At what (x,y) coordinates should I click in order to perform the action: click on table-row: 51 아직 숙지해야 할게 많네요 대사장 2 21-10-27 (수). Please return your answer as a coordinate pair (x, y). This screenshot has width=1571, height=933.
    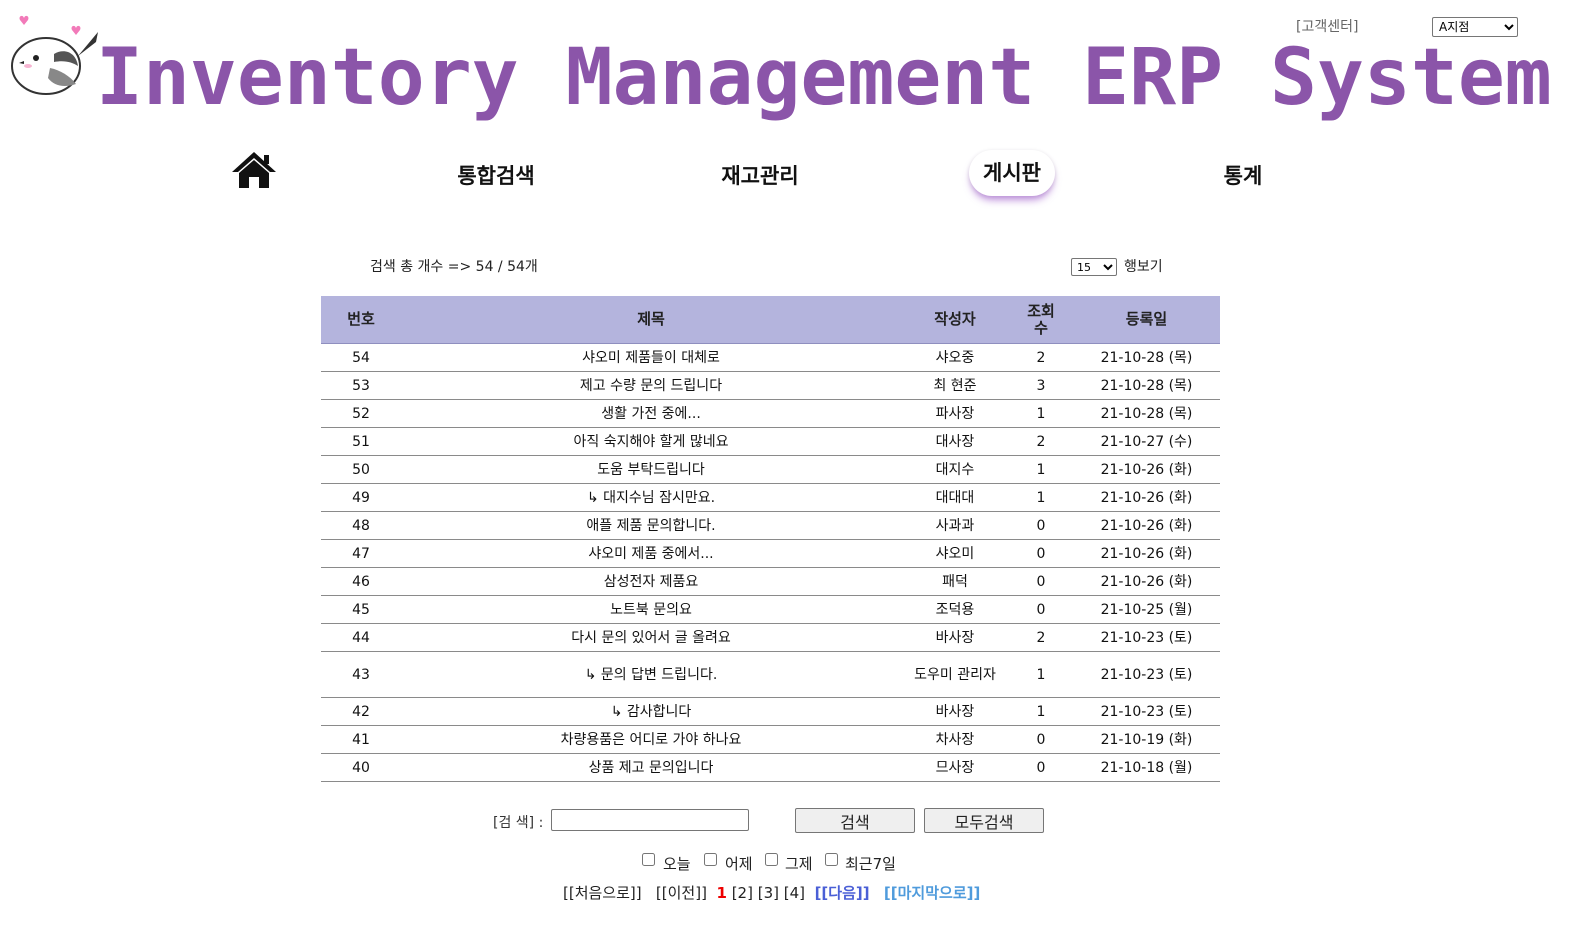
    Looking at the image, I should click on (770, 441).